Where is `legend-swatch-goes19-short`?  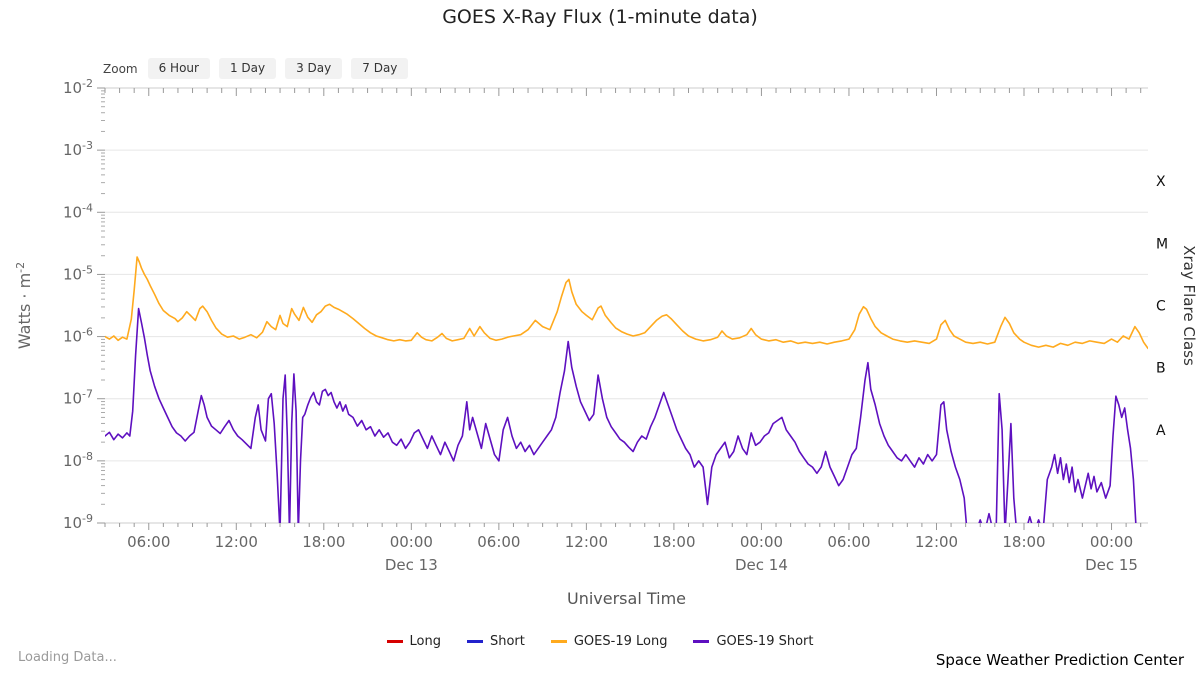 legend-swatch-goes19-short is located at coordinates (701, 641).